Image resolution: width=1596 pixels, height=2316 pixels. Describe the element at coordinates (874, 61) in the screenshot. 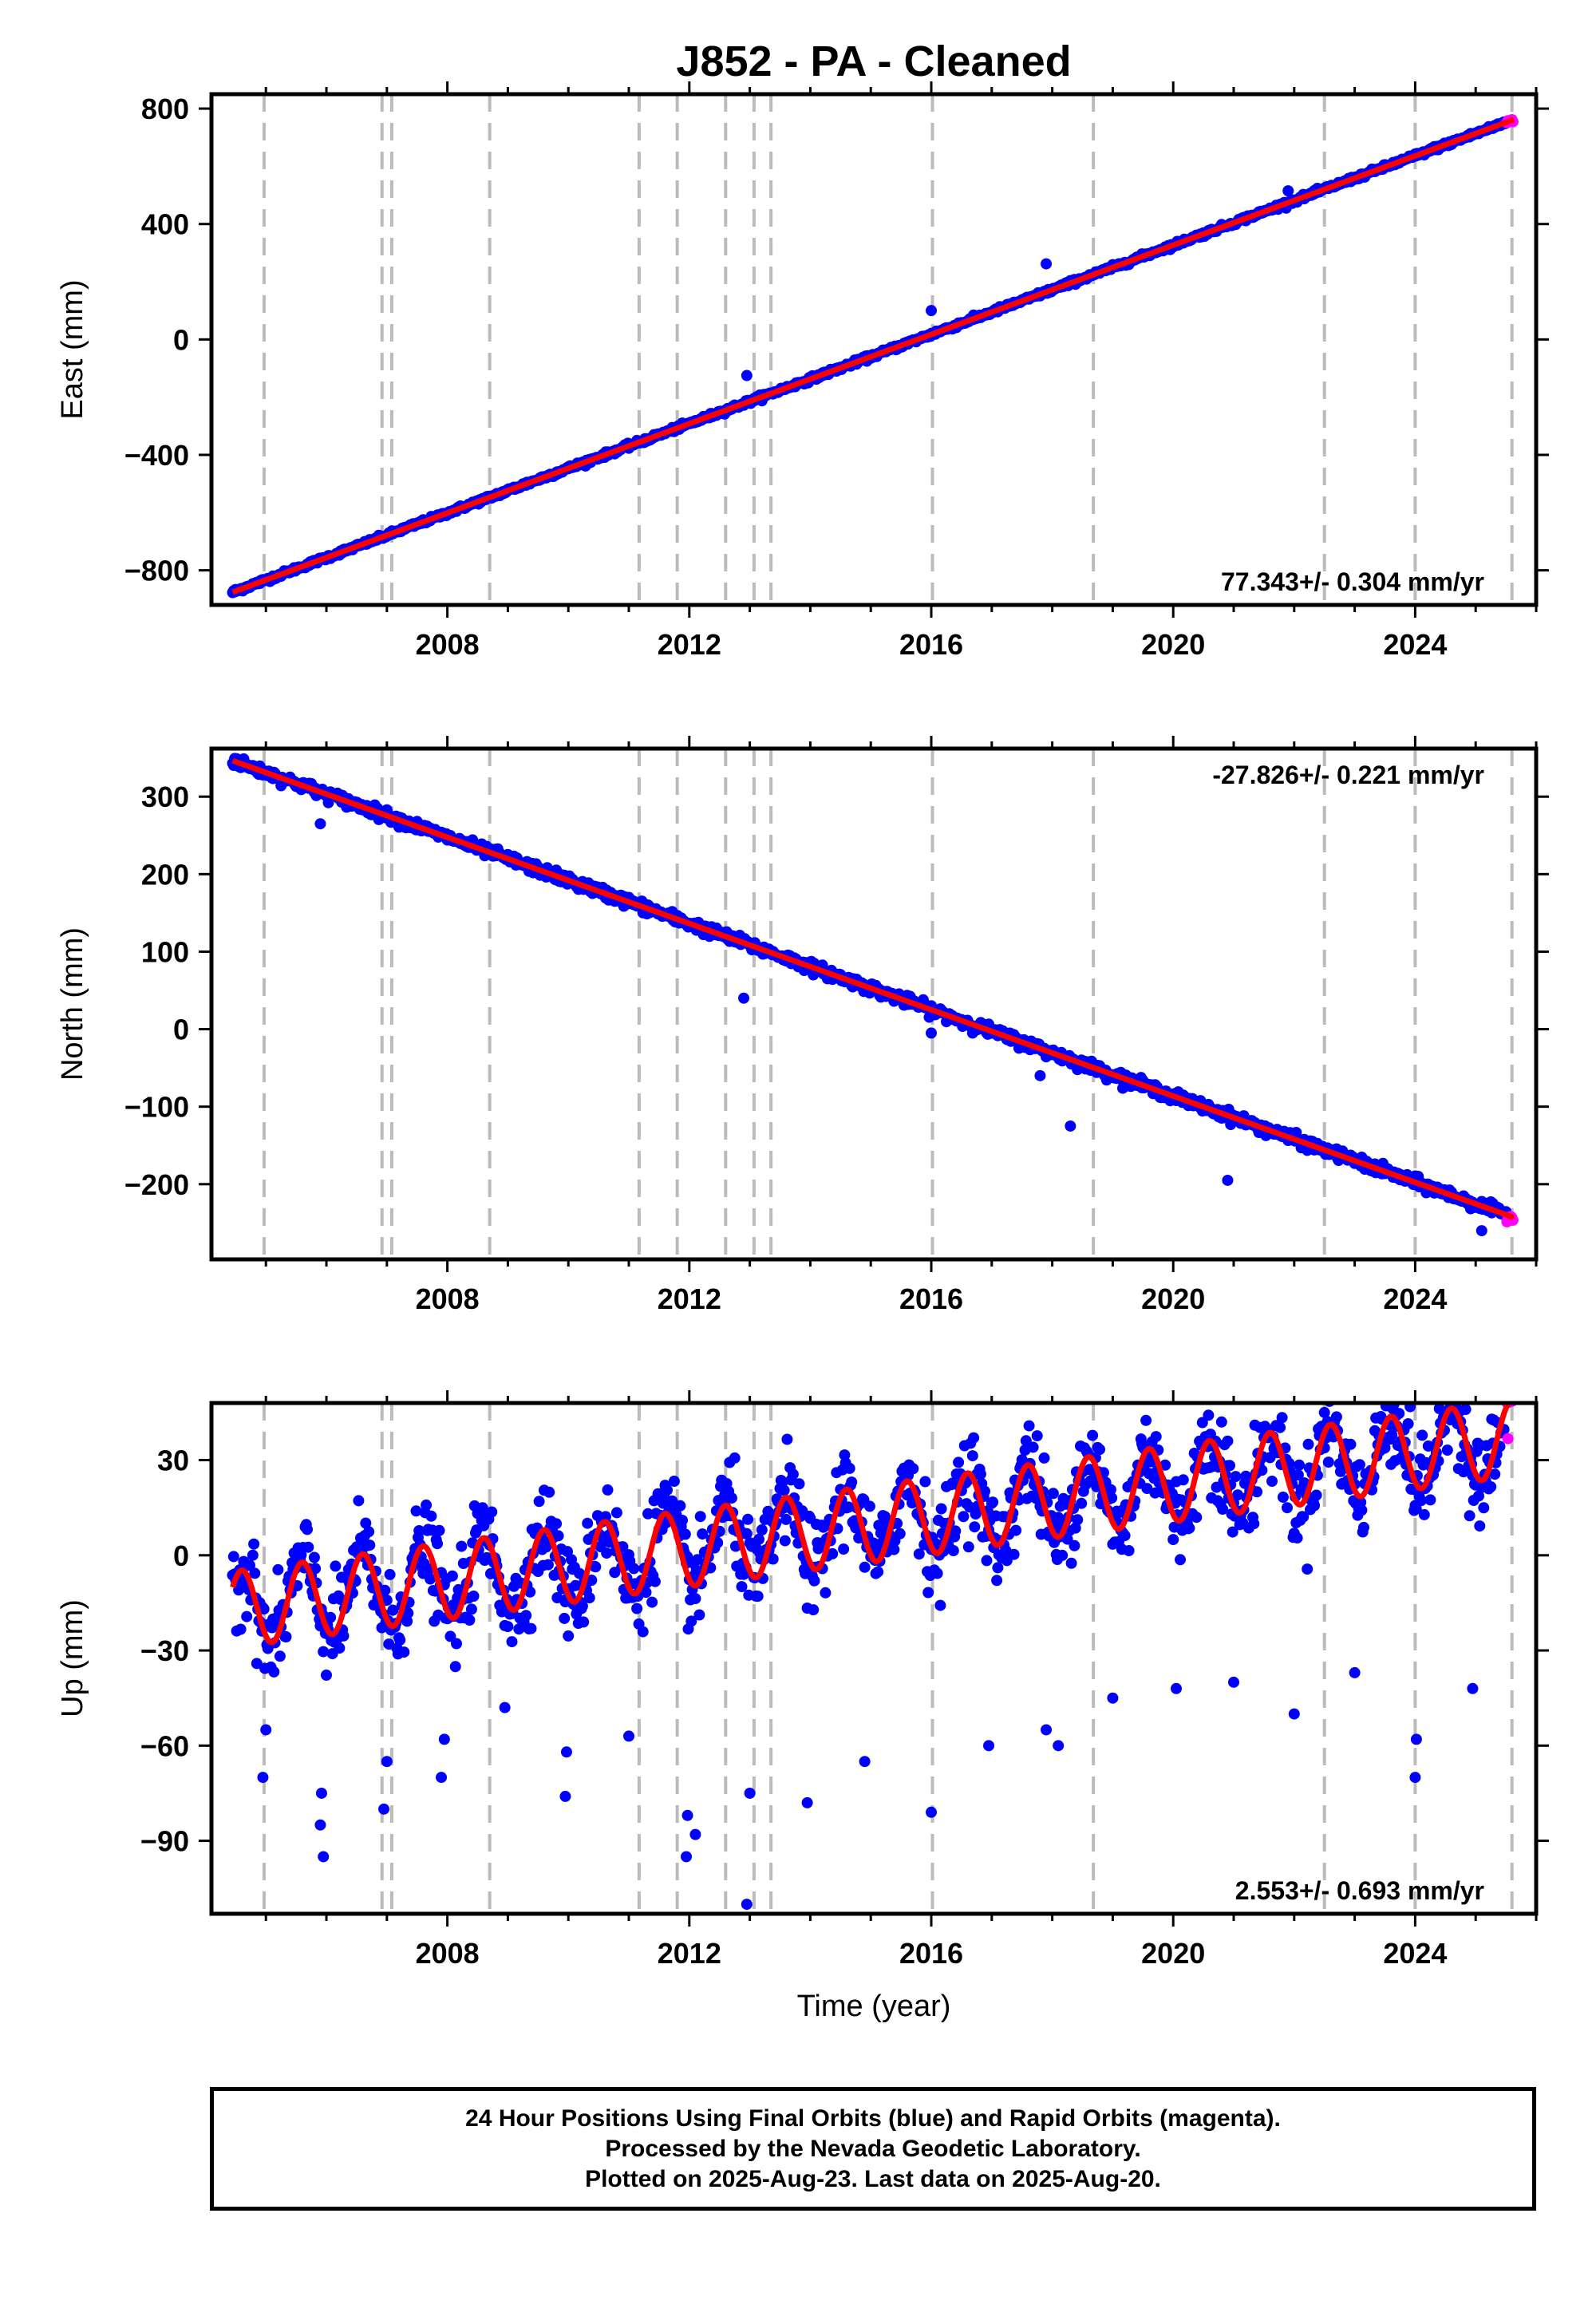

I see `page-title: J852 - PA - Cleaned` at that location.